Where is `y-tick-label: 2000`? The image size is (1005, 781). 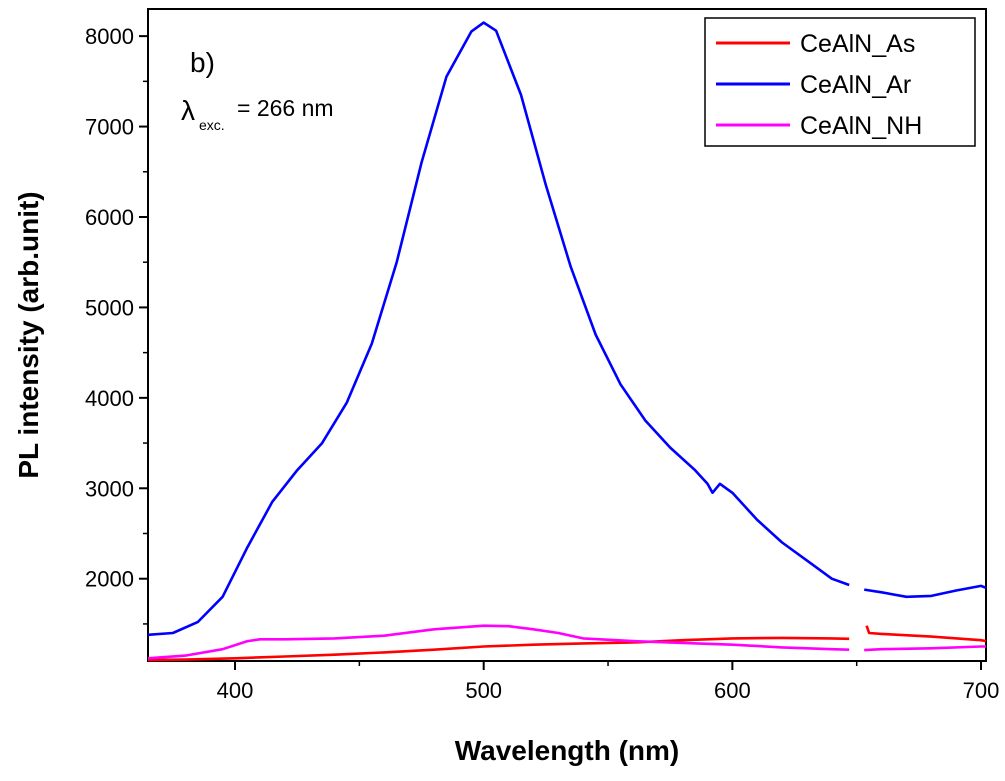 y-tick-label: 2000 is located at coordinates (109, 579).